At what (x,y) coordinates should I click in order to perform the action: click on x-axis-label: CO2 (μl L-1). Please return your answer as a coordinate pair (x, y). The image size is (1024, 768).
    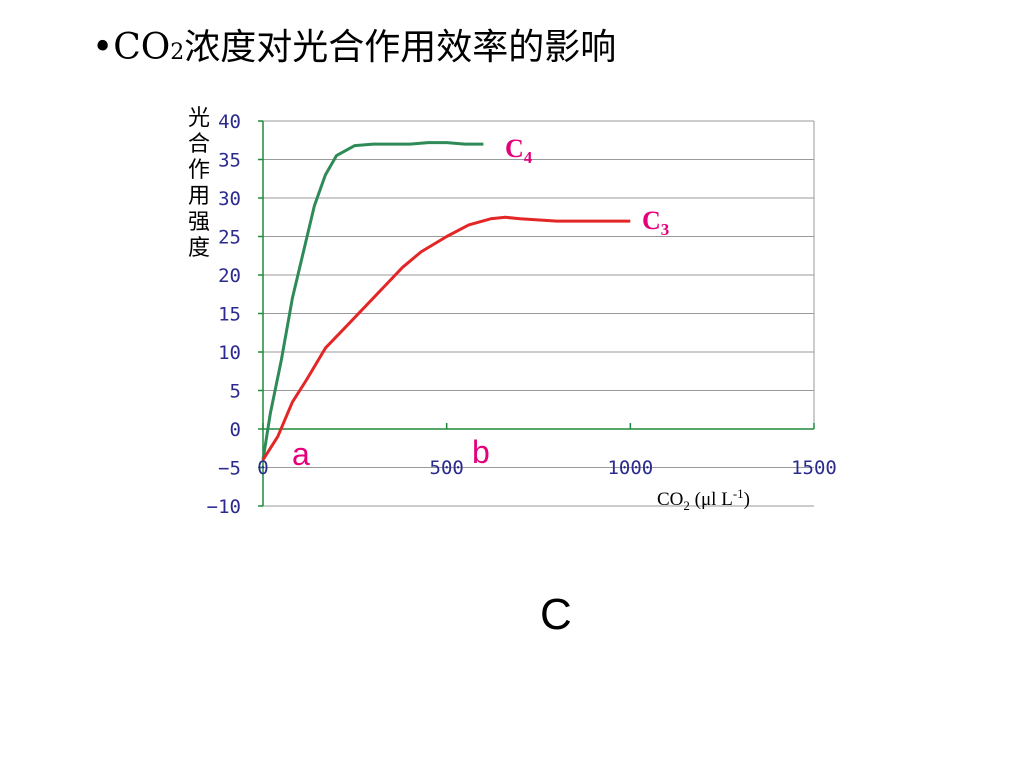
    Looking at the image, I should click on (703, 499).